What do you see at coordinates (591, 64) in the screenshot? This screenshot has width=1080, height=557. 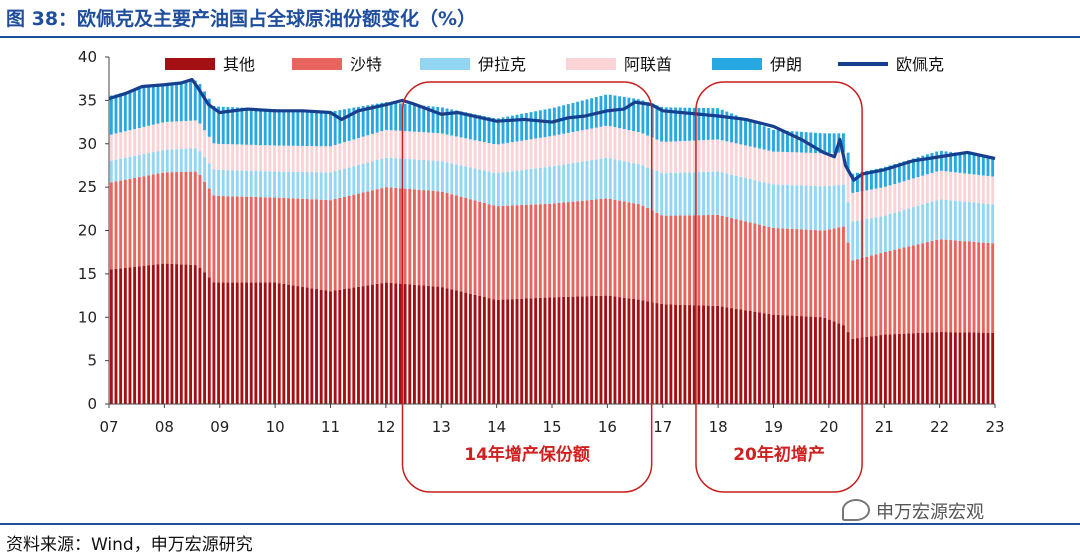 I see `legend-swatch` at bounding box center [591, 64].